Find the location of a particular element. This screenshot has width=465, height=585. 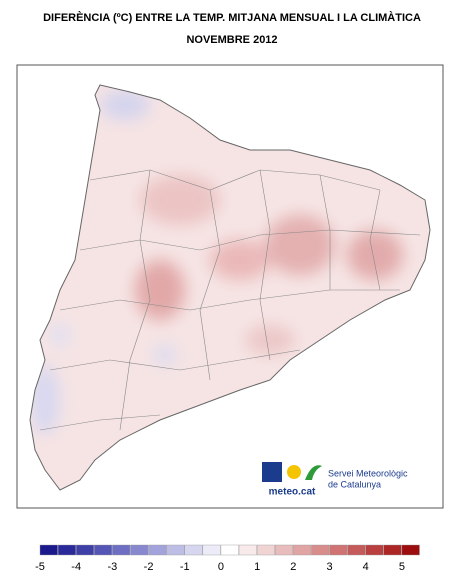

legend-label: -1 is located at coordinates (185, 567).